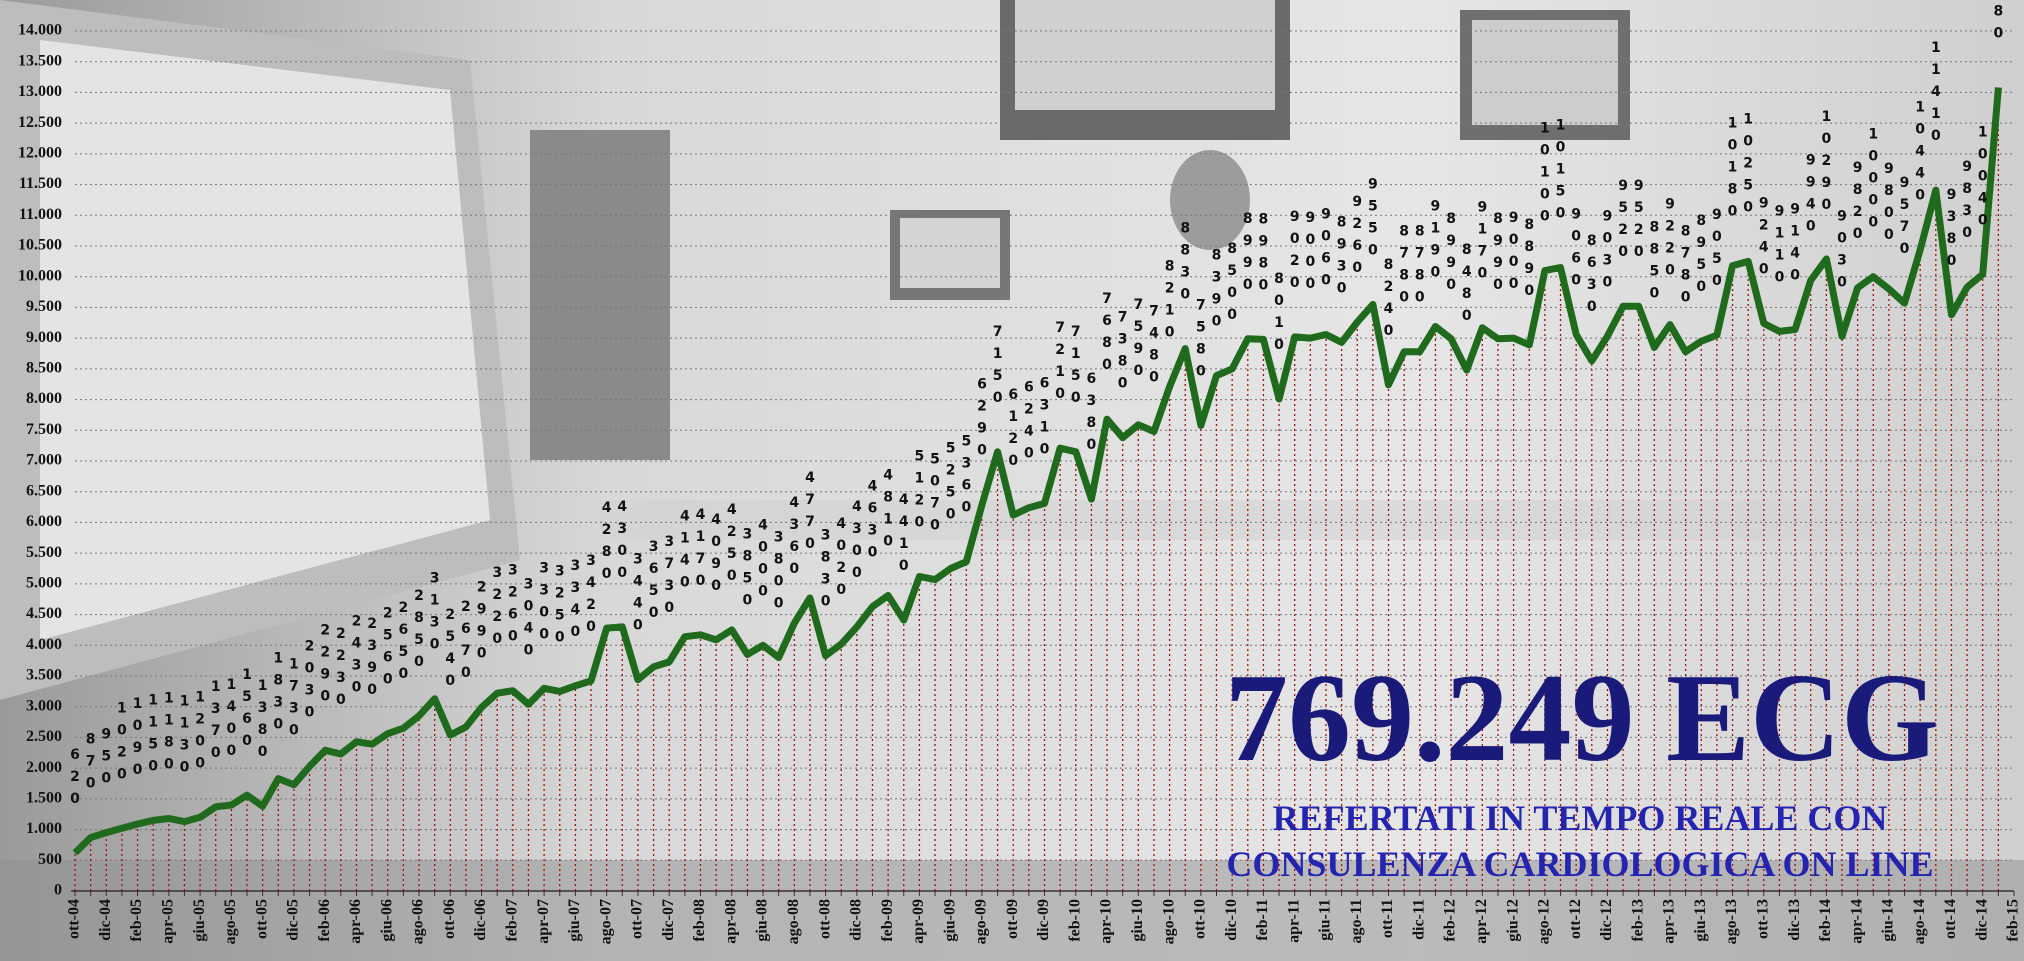 The image size is (2024, 961). What do you see at coordinates (1717, 251) in the screenshot?
I see `data-label: 9050` at bounding box center [1717, 251].